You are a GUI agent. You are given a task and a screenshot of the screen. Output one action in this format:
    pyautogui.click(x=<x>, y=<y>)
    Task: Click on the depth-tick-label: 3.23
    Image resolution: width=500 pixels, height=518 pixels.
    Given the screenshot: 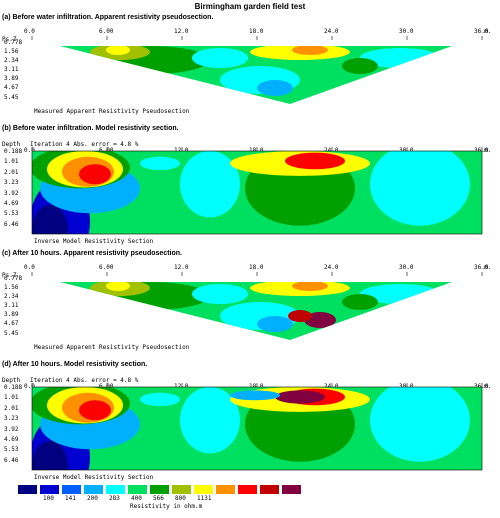 What is the action you would take?
    pyautogui.click(x=11, y=183)
    